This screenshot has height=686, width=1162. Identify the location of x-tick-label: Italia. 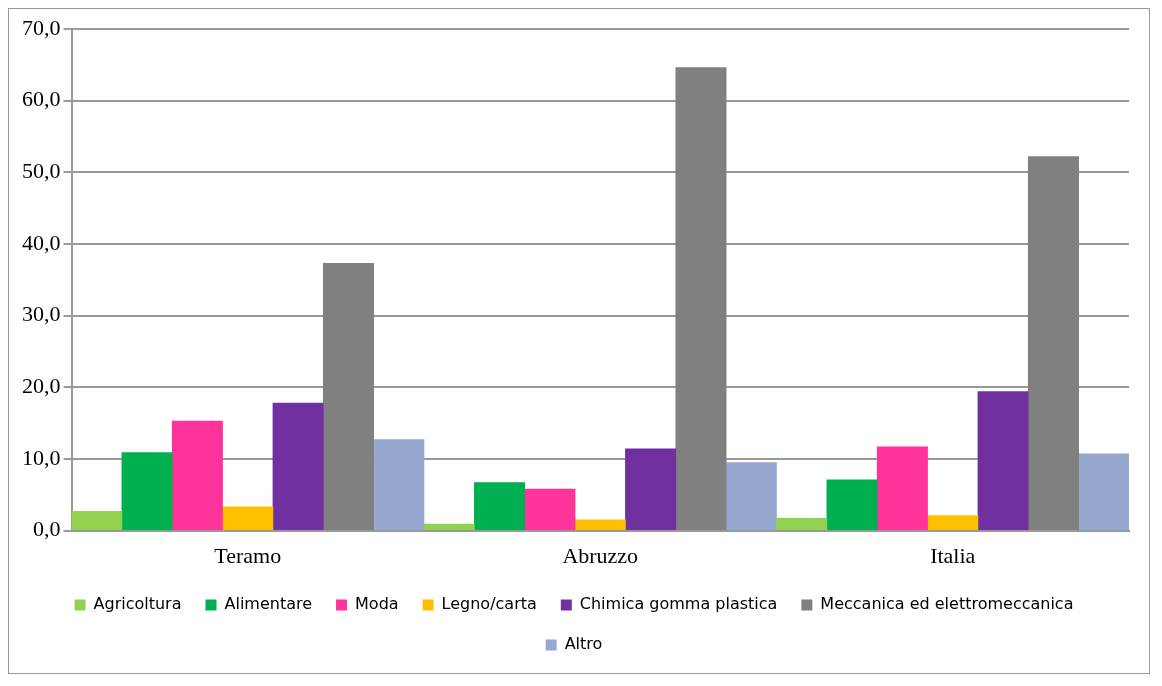
(953, 555).